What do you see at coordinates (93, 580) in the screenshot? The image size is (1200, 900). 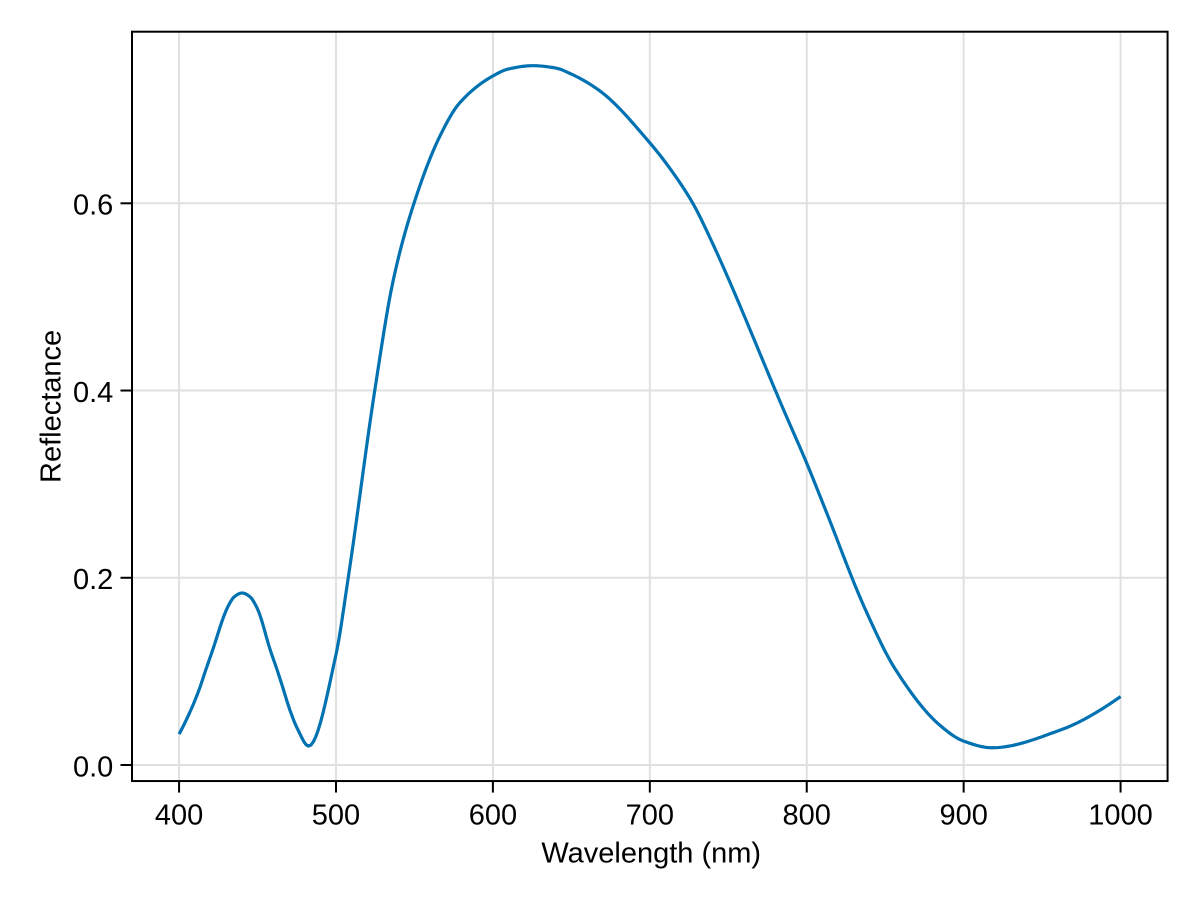 I see `svg-text: 0.2` at bounding box center [93, 580].